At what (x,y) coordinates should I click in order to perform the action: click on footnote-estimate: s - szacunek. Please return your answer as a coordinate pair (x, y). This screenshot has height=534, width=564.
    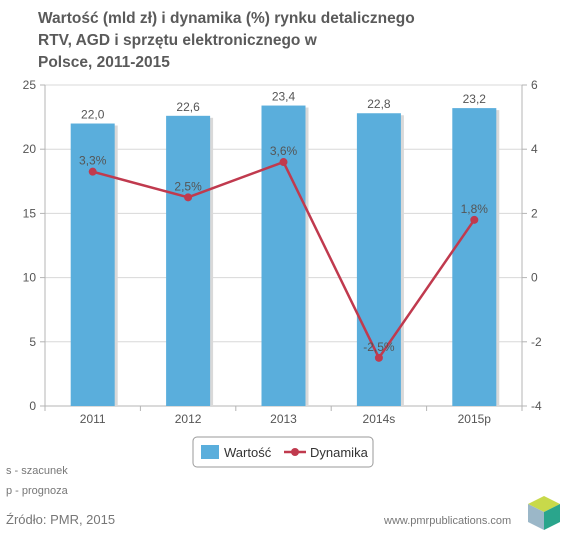
    Looking at the image, I should click on (37, 471).